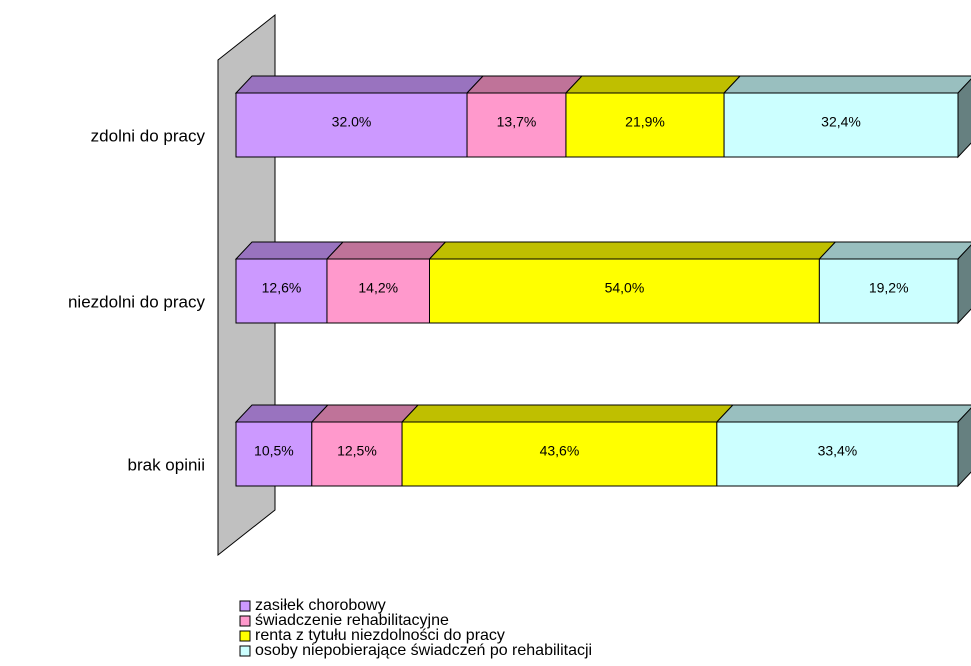  Describe the element at coordinates (148, 135) in the screenshot. I see `category-label: zdolni do pracy` at that location.